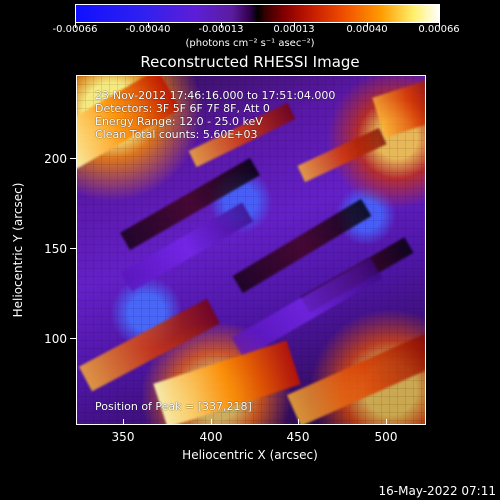 The height and width of the screenshot is (500, 500). I want to click on x-axis-label: Heliocentric X (arcsec), so click(250, 455).